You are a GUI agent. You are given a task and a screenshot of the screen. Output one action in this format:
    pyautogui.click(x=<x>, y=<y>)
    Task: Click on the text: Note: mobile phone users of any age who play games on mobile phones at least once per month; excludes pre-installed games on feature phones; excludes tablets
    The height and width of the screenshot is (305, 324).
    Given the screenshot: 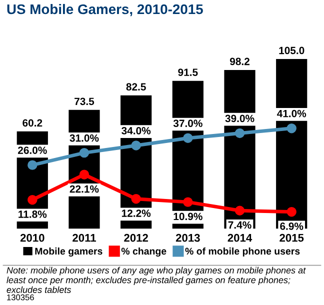 What is the action you would take?
    pyautogui.click(x=156, y=279)
    